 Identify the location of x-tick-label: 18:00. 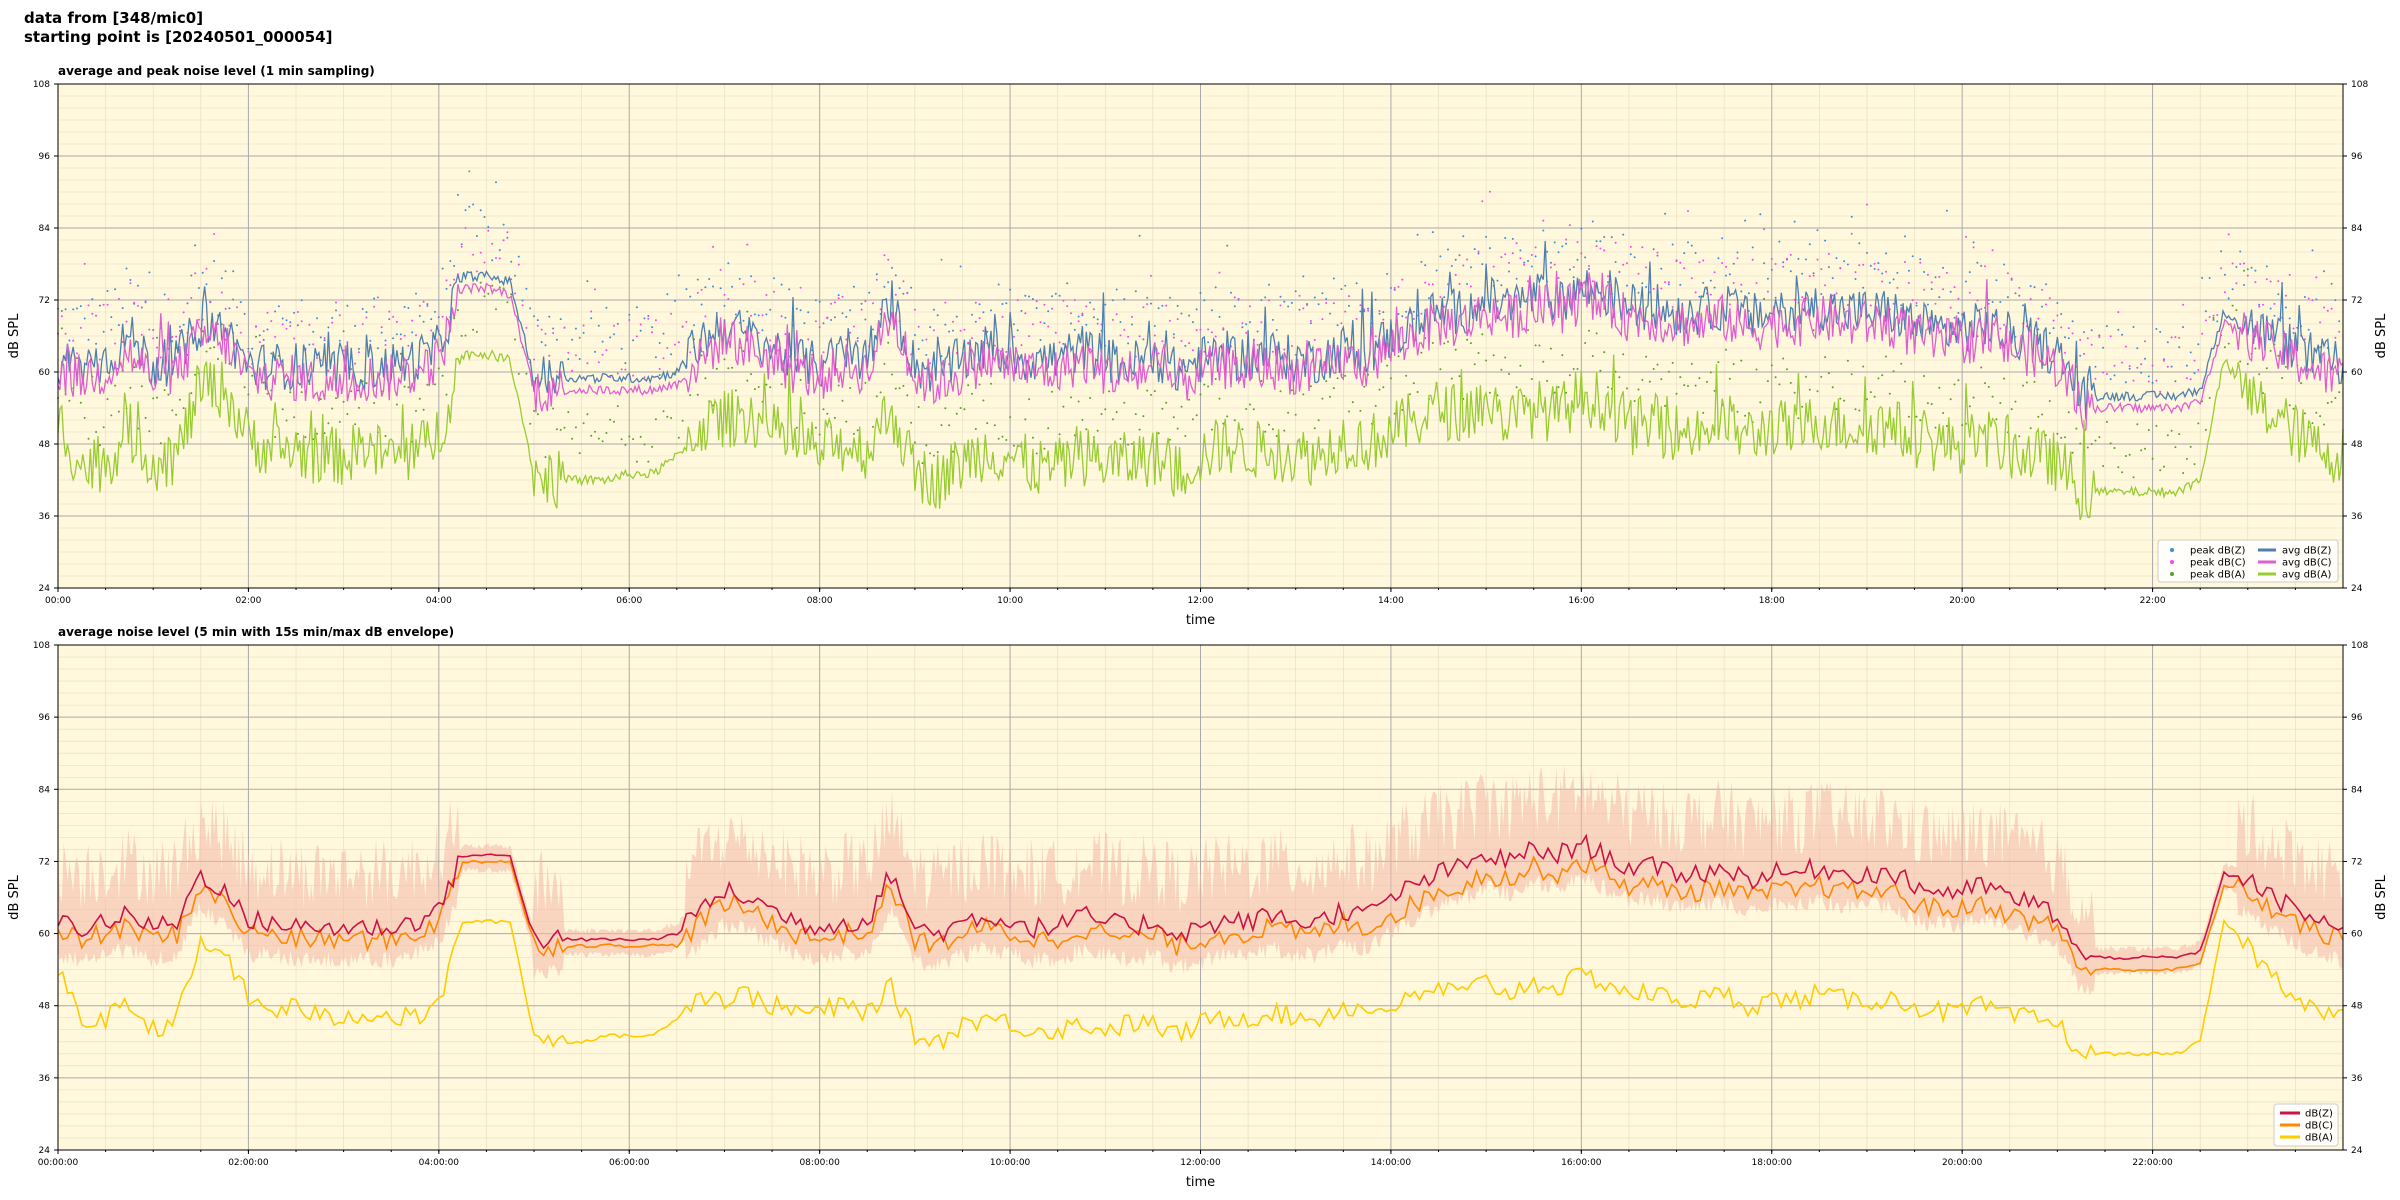
(1772, 601).